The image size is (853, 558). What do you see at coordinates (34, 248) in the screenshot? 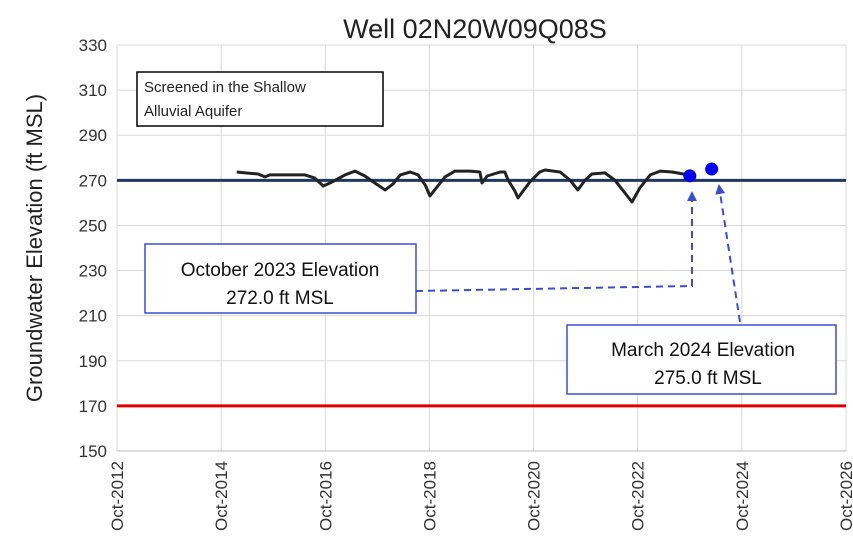
I see `y-axis-label: Groundwater Elevation (ft MSL)` at bounding box center [34, 248].